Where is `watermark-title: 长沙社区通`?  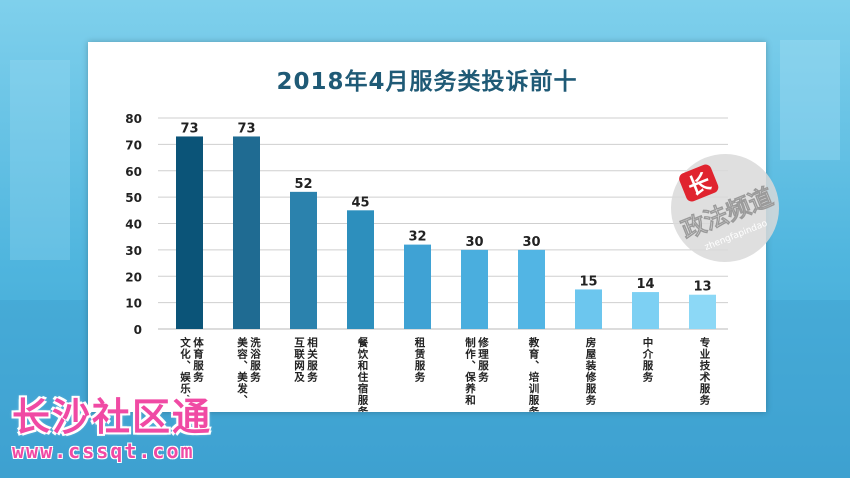
watermark-title: 长沙社区通 is located at coordinates (112, 417).